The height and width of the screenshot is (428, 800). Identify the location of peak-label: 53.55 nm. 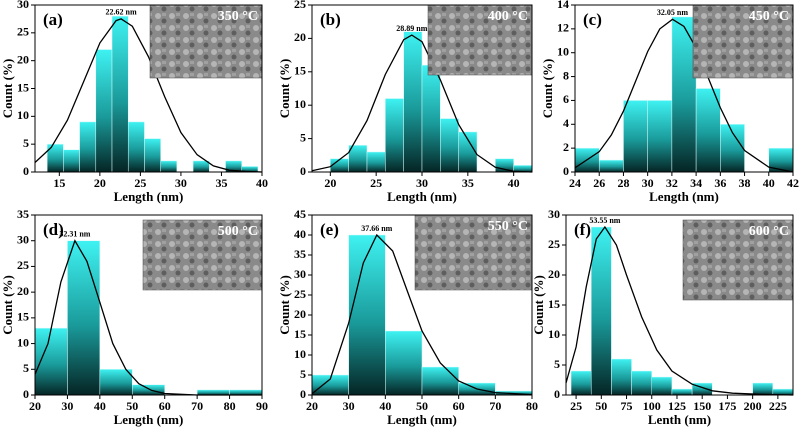
(604, 220).